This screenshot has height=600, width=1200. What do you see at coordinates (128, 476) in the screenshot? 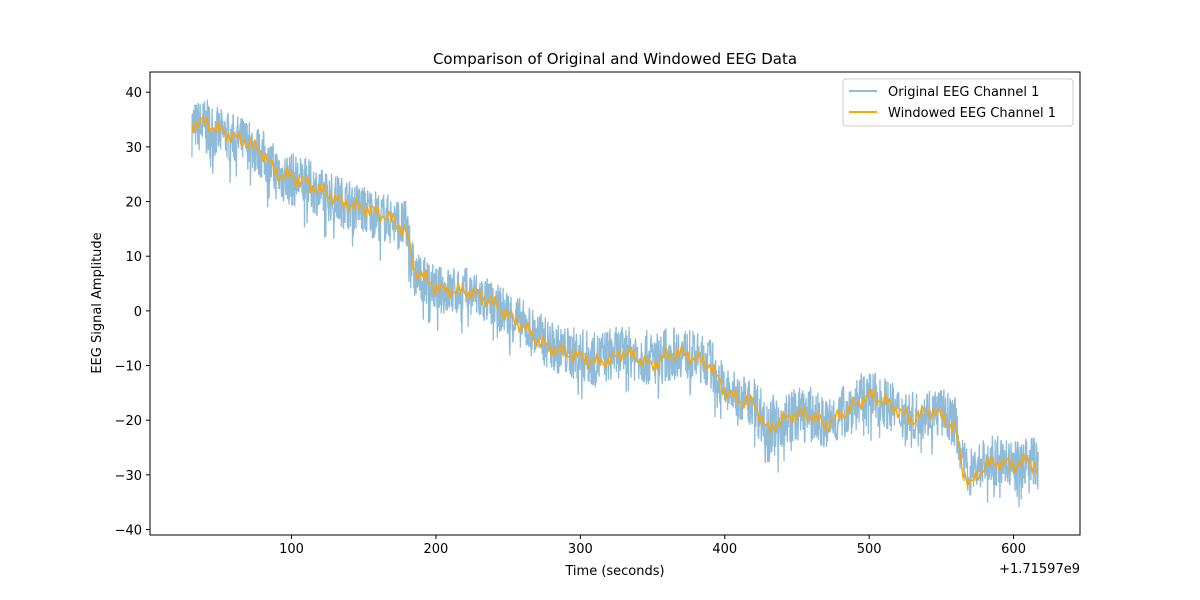
I see `y-tick-label: −30` at bounding box center [128, 476].